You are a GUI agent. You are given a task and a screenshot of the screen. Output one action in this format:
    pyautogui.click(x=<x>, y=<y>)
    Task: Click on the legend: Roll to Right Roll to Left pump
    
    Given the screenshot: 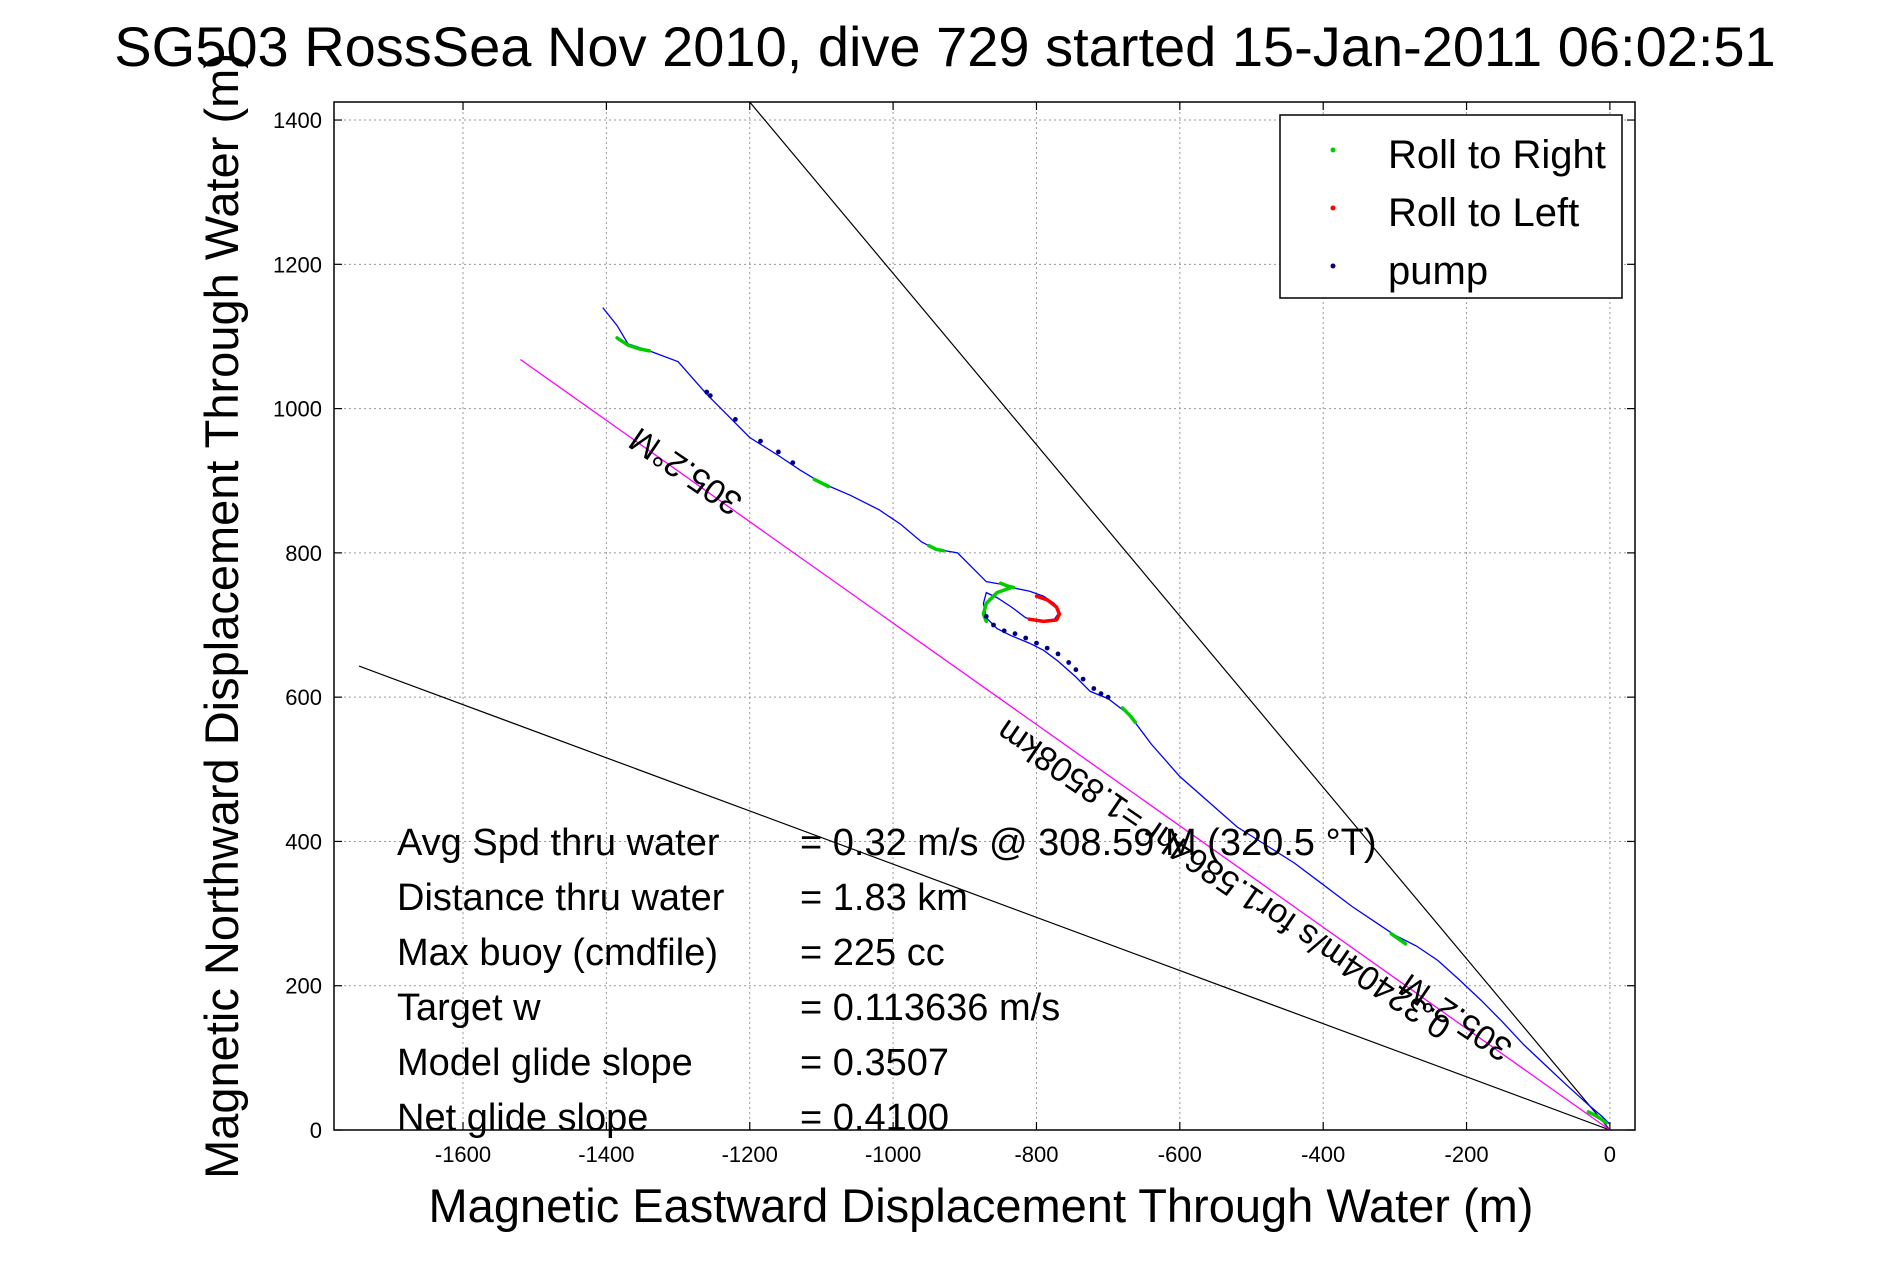 What is the action you would take?
    pyautogui.click(x=1451, y=206)
    